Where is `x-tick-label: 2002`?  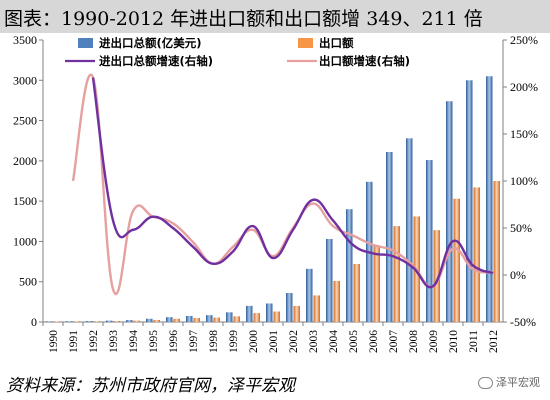
x-tick-label: 2002 is located at coordinates (294, 341).